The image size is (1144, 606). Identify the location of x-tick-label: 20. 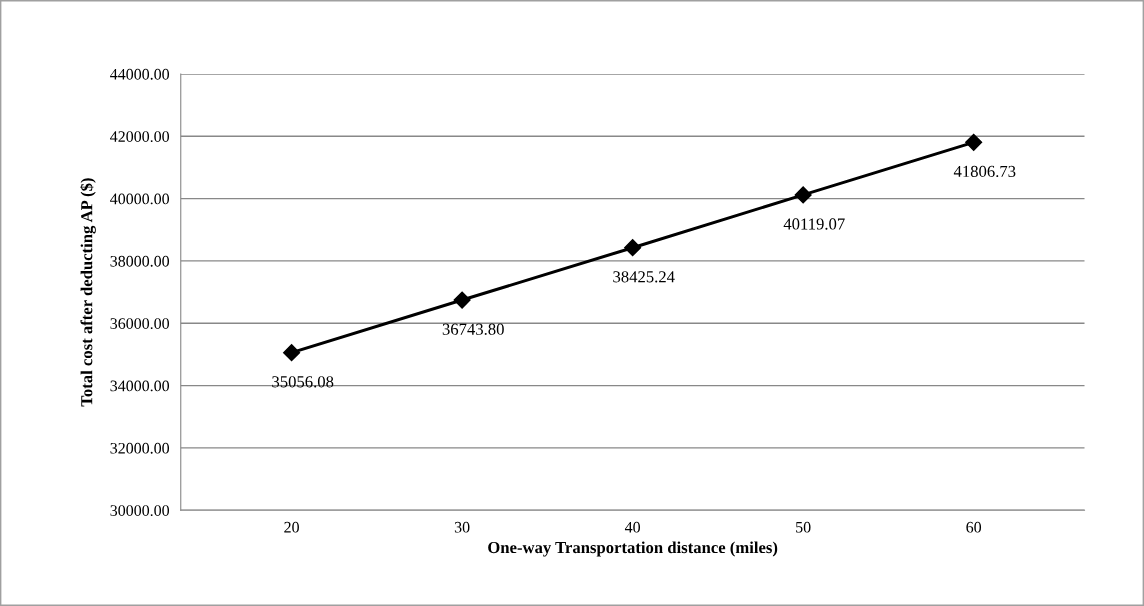
(291, 527).